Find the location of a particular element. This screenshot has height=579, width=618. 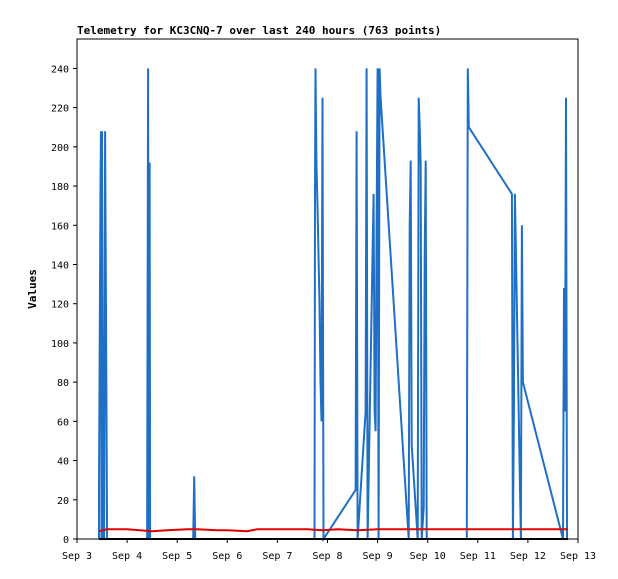

x-tick-label: Sep 6 is located at coordinates (227, 556).